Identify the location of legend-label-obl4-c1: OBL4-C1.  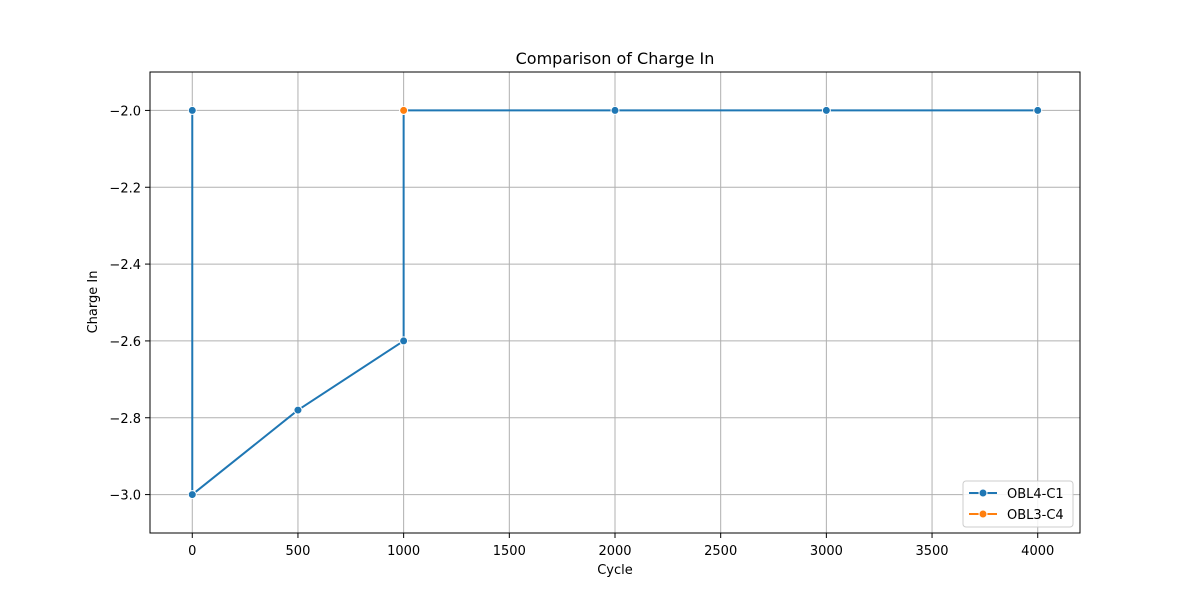
(1035, 494).